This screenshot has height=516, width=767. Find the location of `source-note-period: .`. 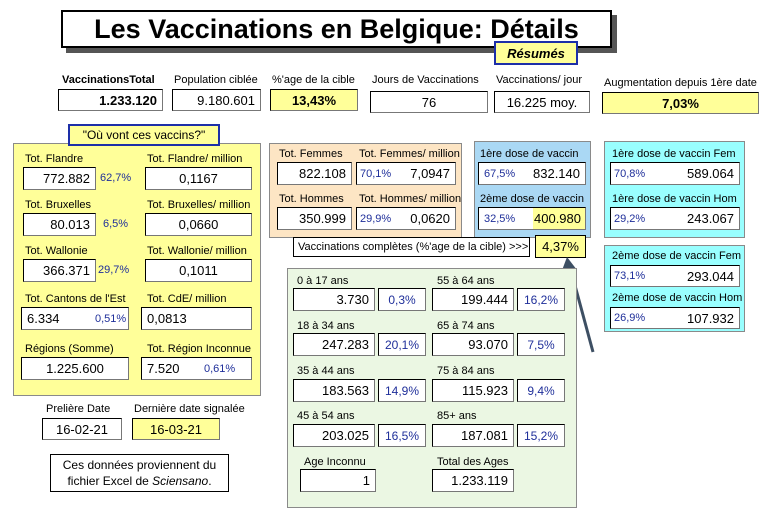

source-note-period: . is located at coordinates (210, 481).